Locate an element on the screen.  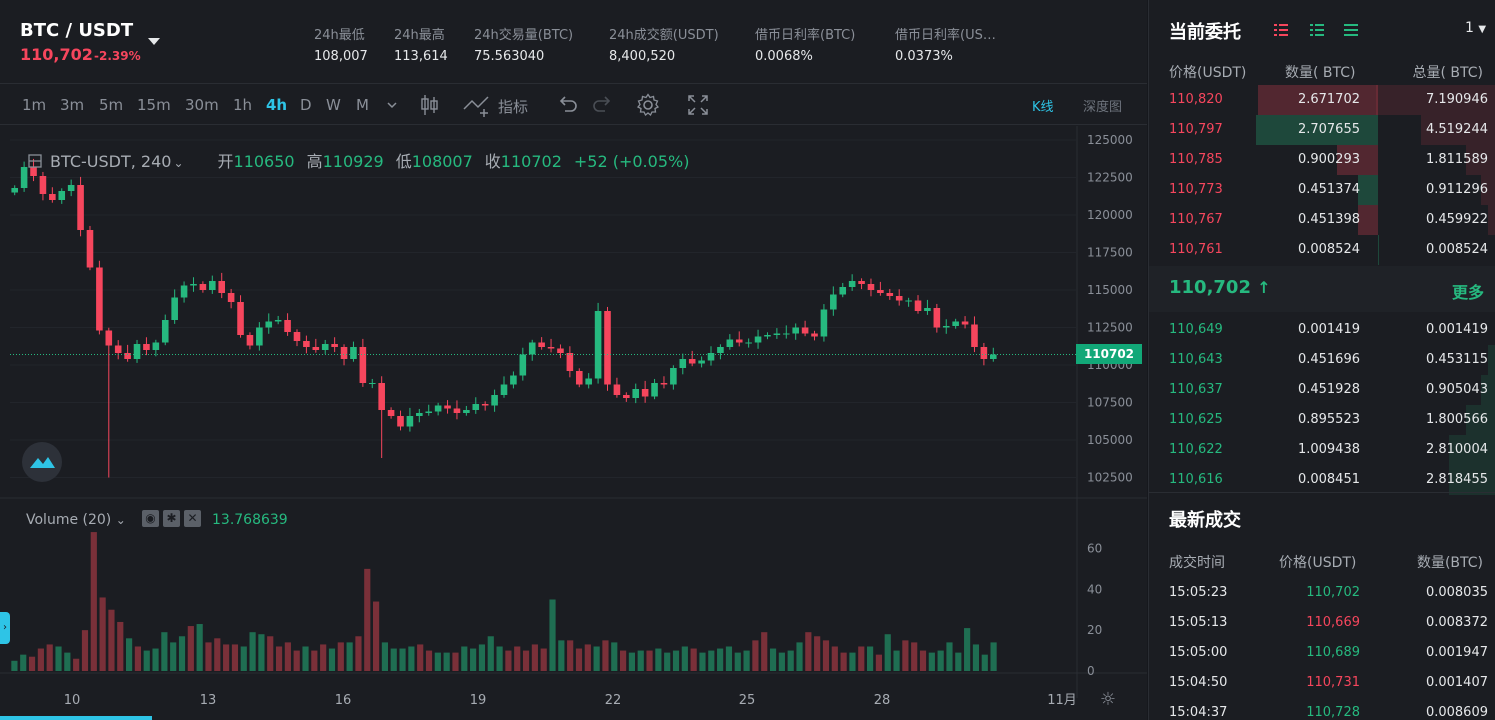
ask-row: 110,797 2.707655 4.519244 is located at coordinates (1322, 130).